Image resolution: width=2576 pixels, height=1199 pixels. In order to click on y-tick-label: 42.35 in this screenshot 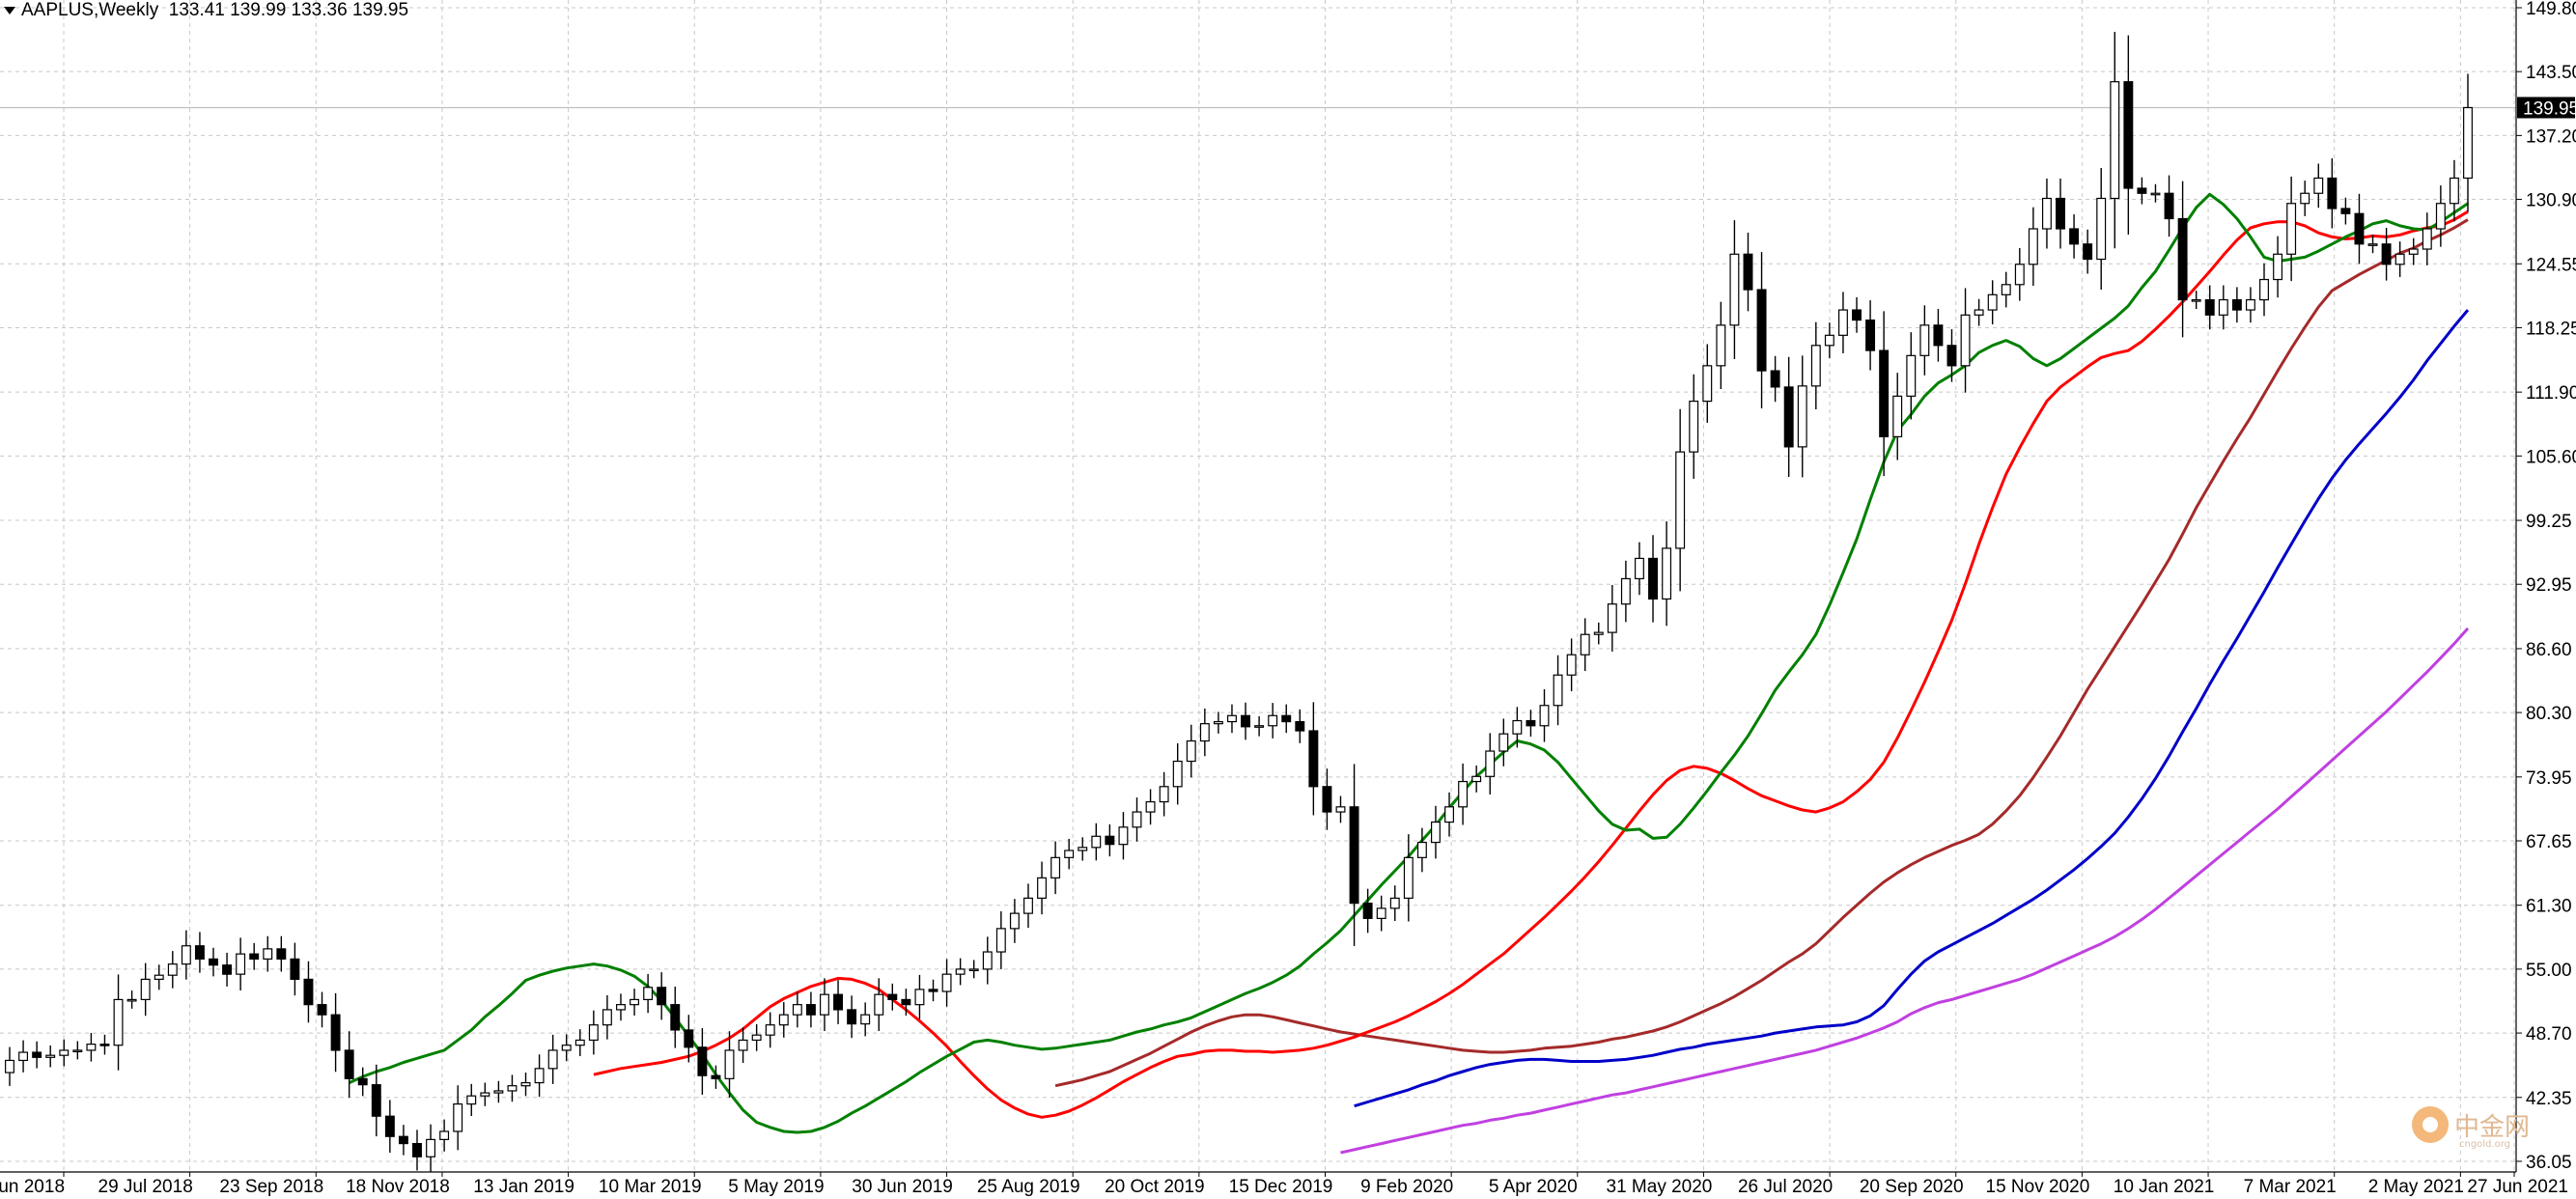, I will do `click(2549, 1099)`.